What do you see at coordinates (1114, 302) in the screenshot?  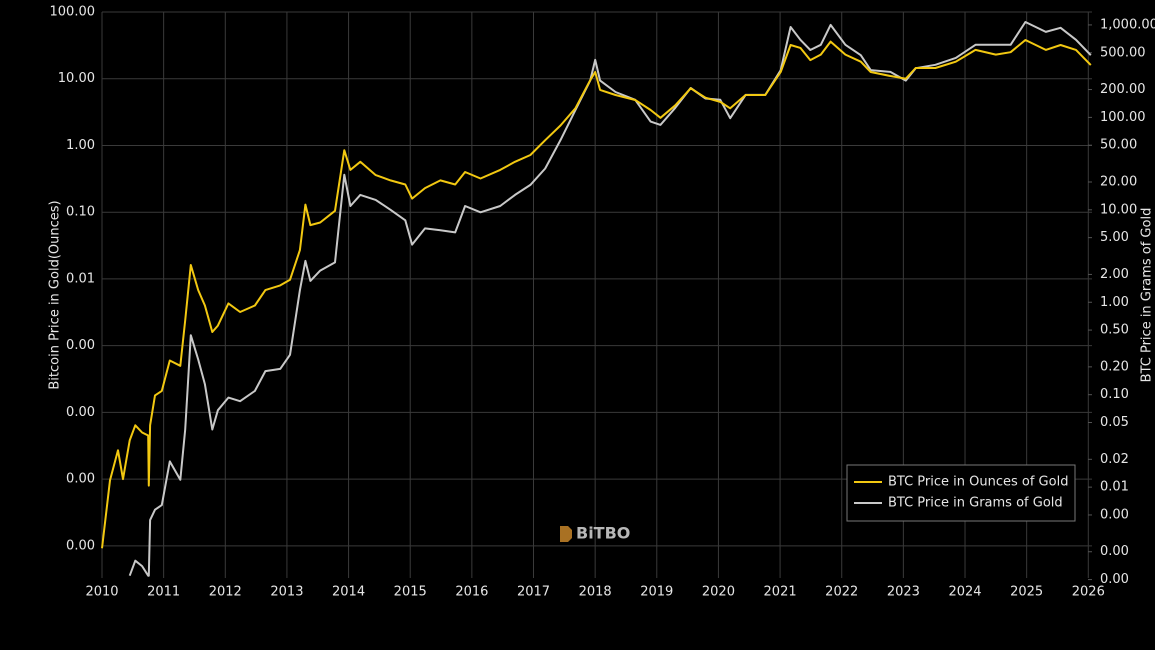 I see `y2-tick-label: 1.00` at bounding box center [1114, 302].